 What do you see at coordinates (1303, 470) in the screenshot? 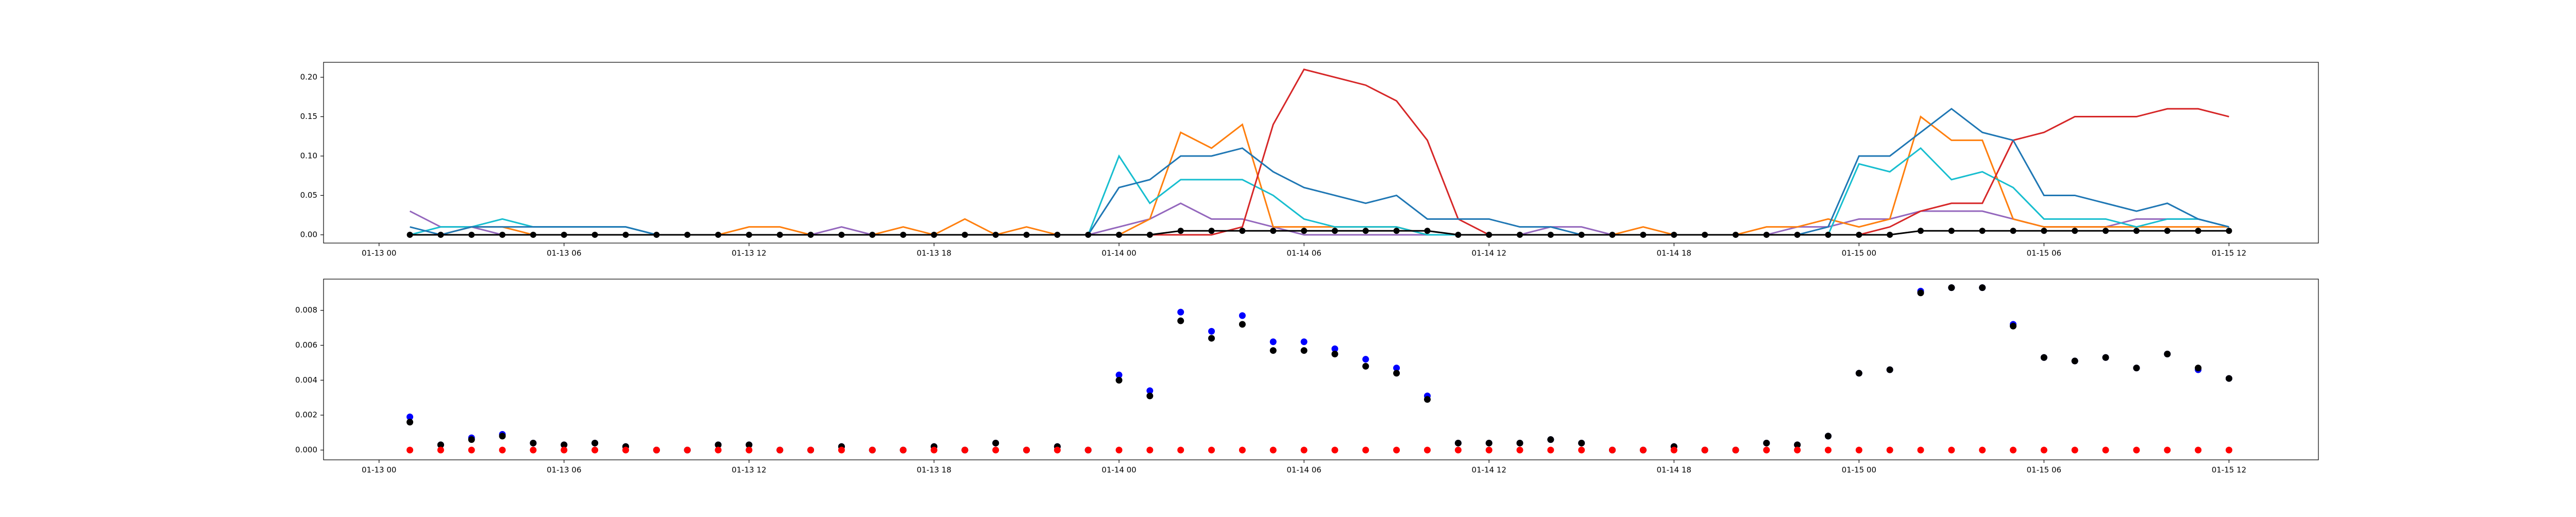
I see `x-tick-label: 01-14 06` at bounding box center [1303, 470].